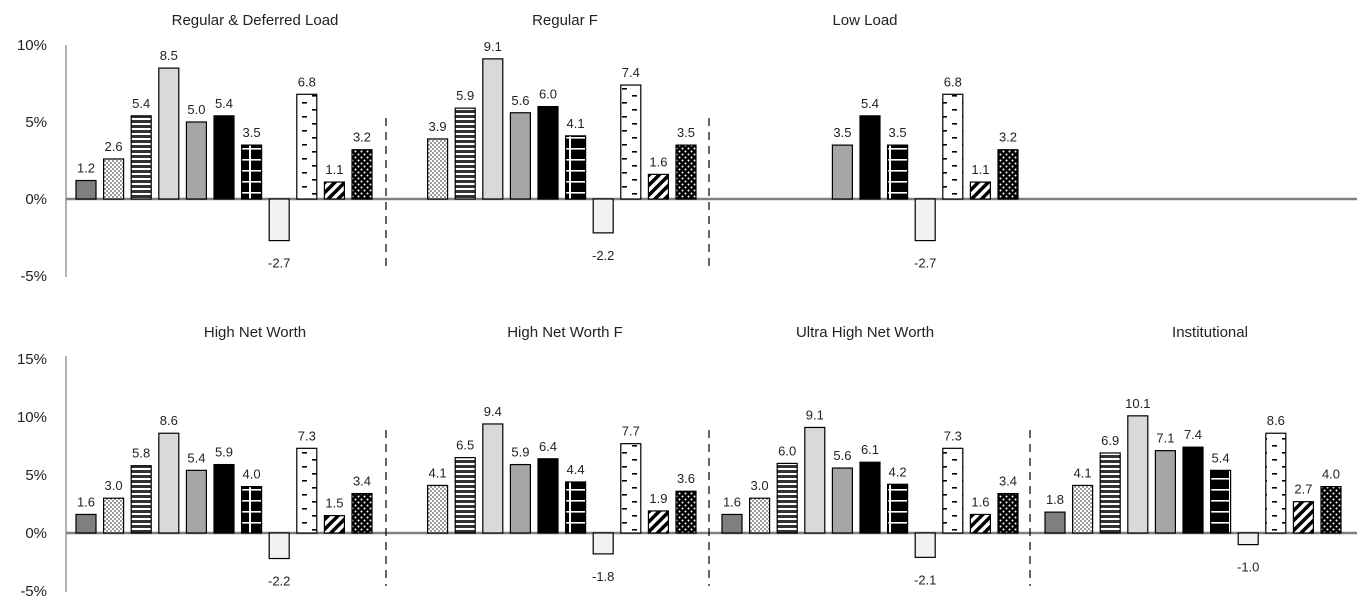  Describe the element at coordinates (1055, 499) in the screenshot. I see `data-label: 1.8` at that location.